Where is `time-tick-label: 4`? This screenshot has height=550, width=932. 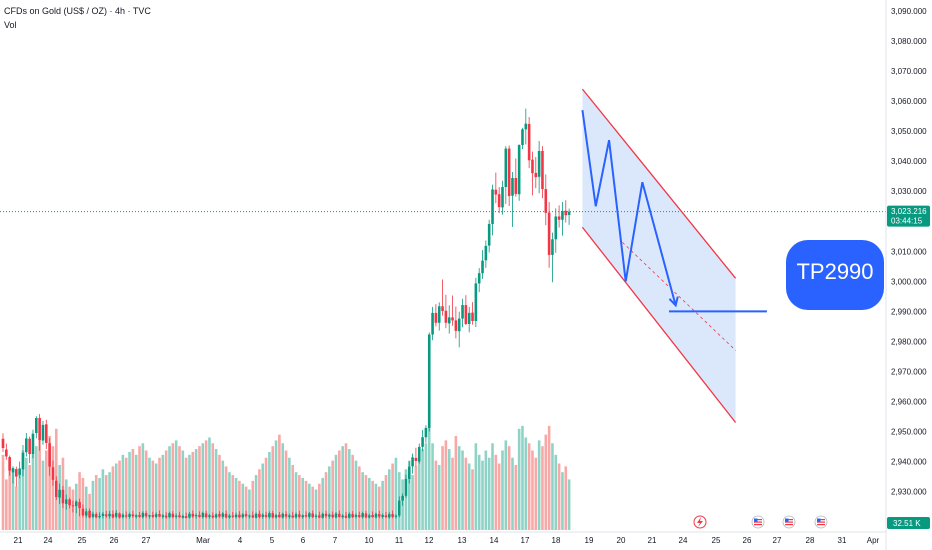 time-tick-label: 4 is located at coordinates (240, 540).